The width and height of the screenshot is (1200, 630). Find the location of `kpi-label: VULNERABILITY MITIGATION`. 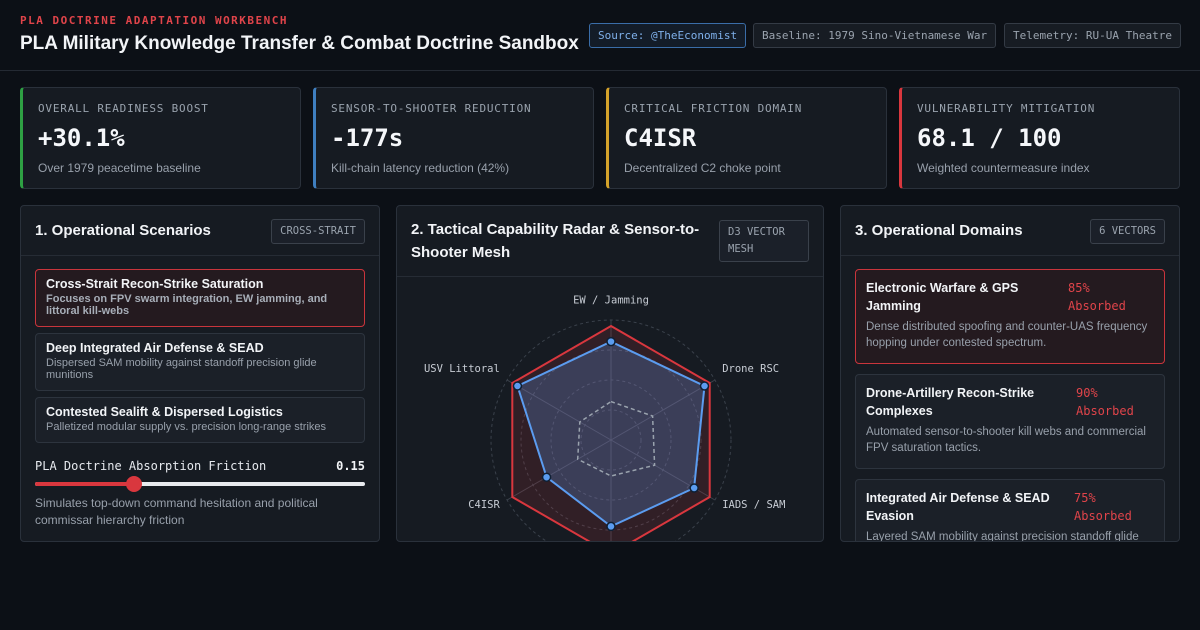

kpi-label: VULNERABILITY MITIGATION is located at coordinates (1006, 108).